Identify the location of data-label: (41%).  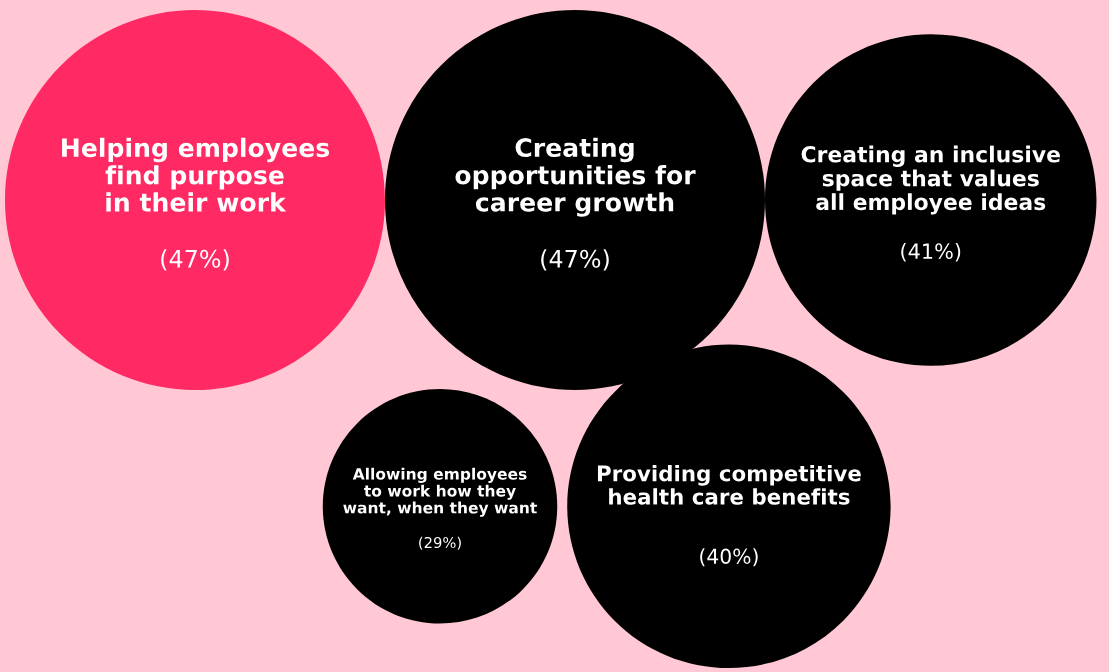
(931, 252).